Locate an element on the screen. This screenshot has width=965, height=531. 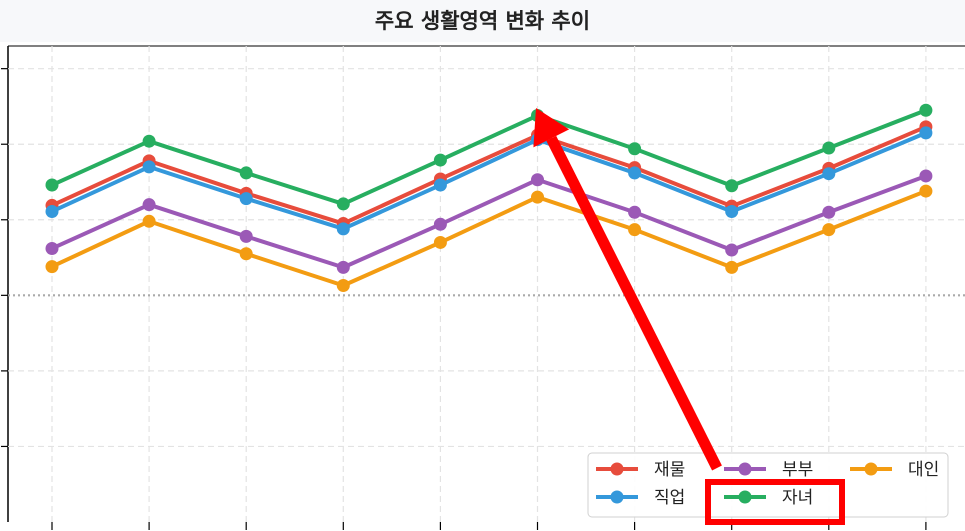
arrow-shaft is located at coordinates (634, 303).